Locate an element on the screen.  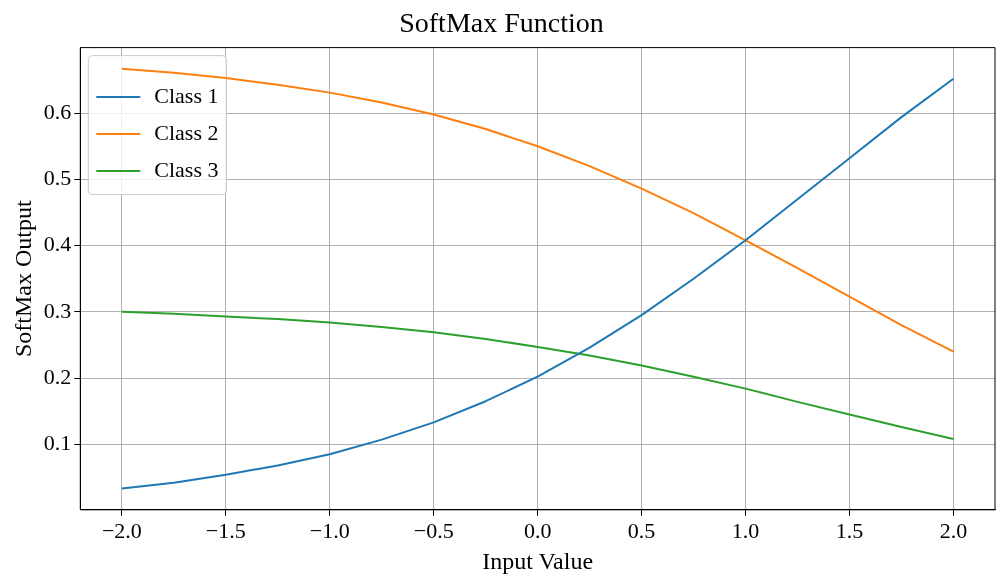
legend-label: Class 2 is located at coordinates (186, 132).